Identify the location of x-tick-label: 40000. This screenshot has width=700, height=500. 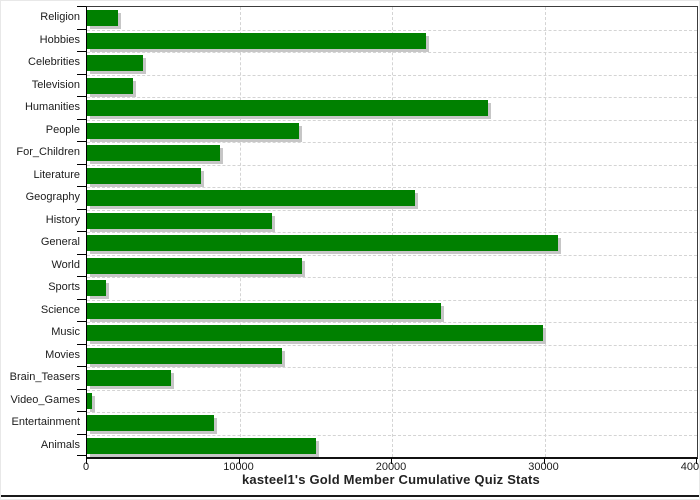
(690, 467).